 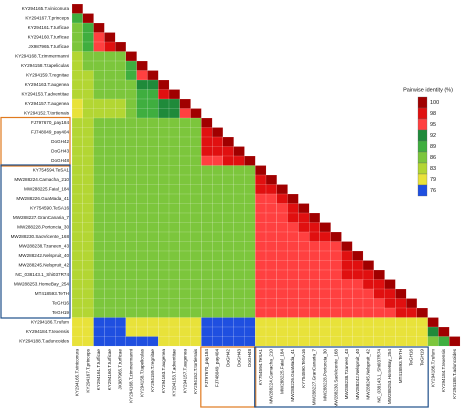 What do you see at coordinates (454, 373) in the screenshot?
I see `column-label: KY294188.T.aduncoides` at bounding box center [454, 373].